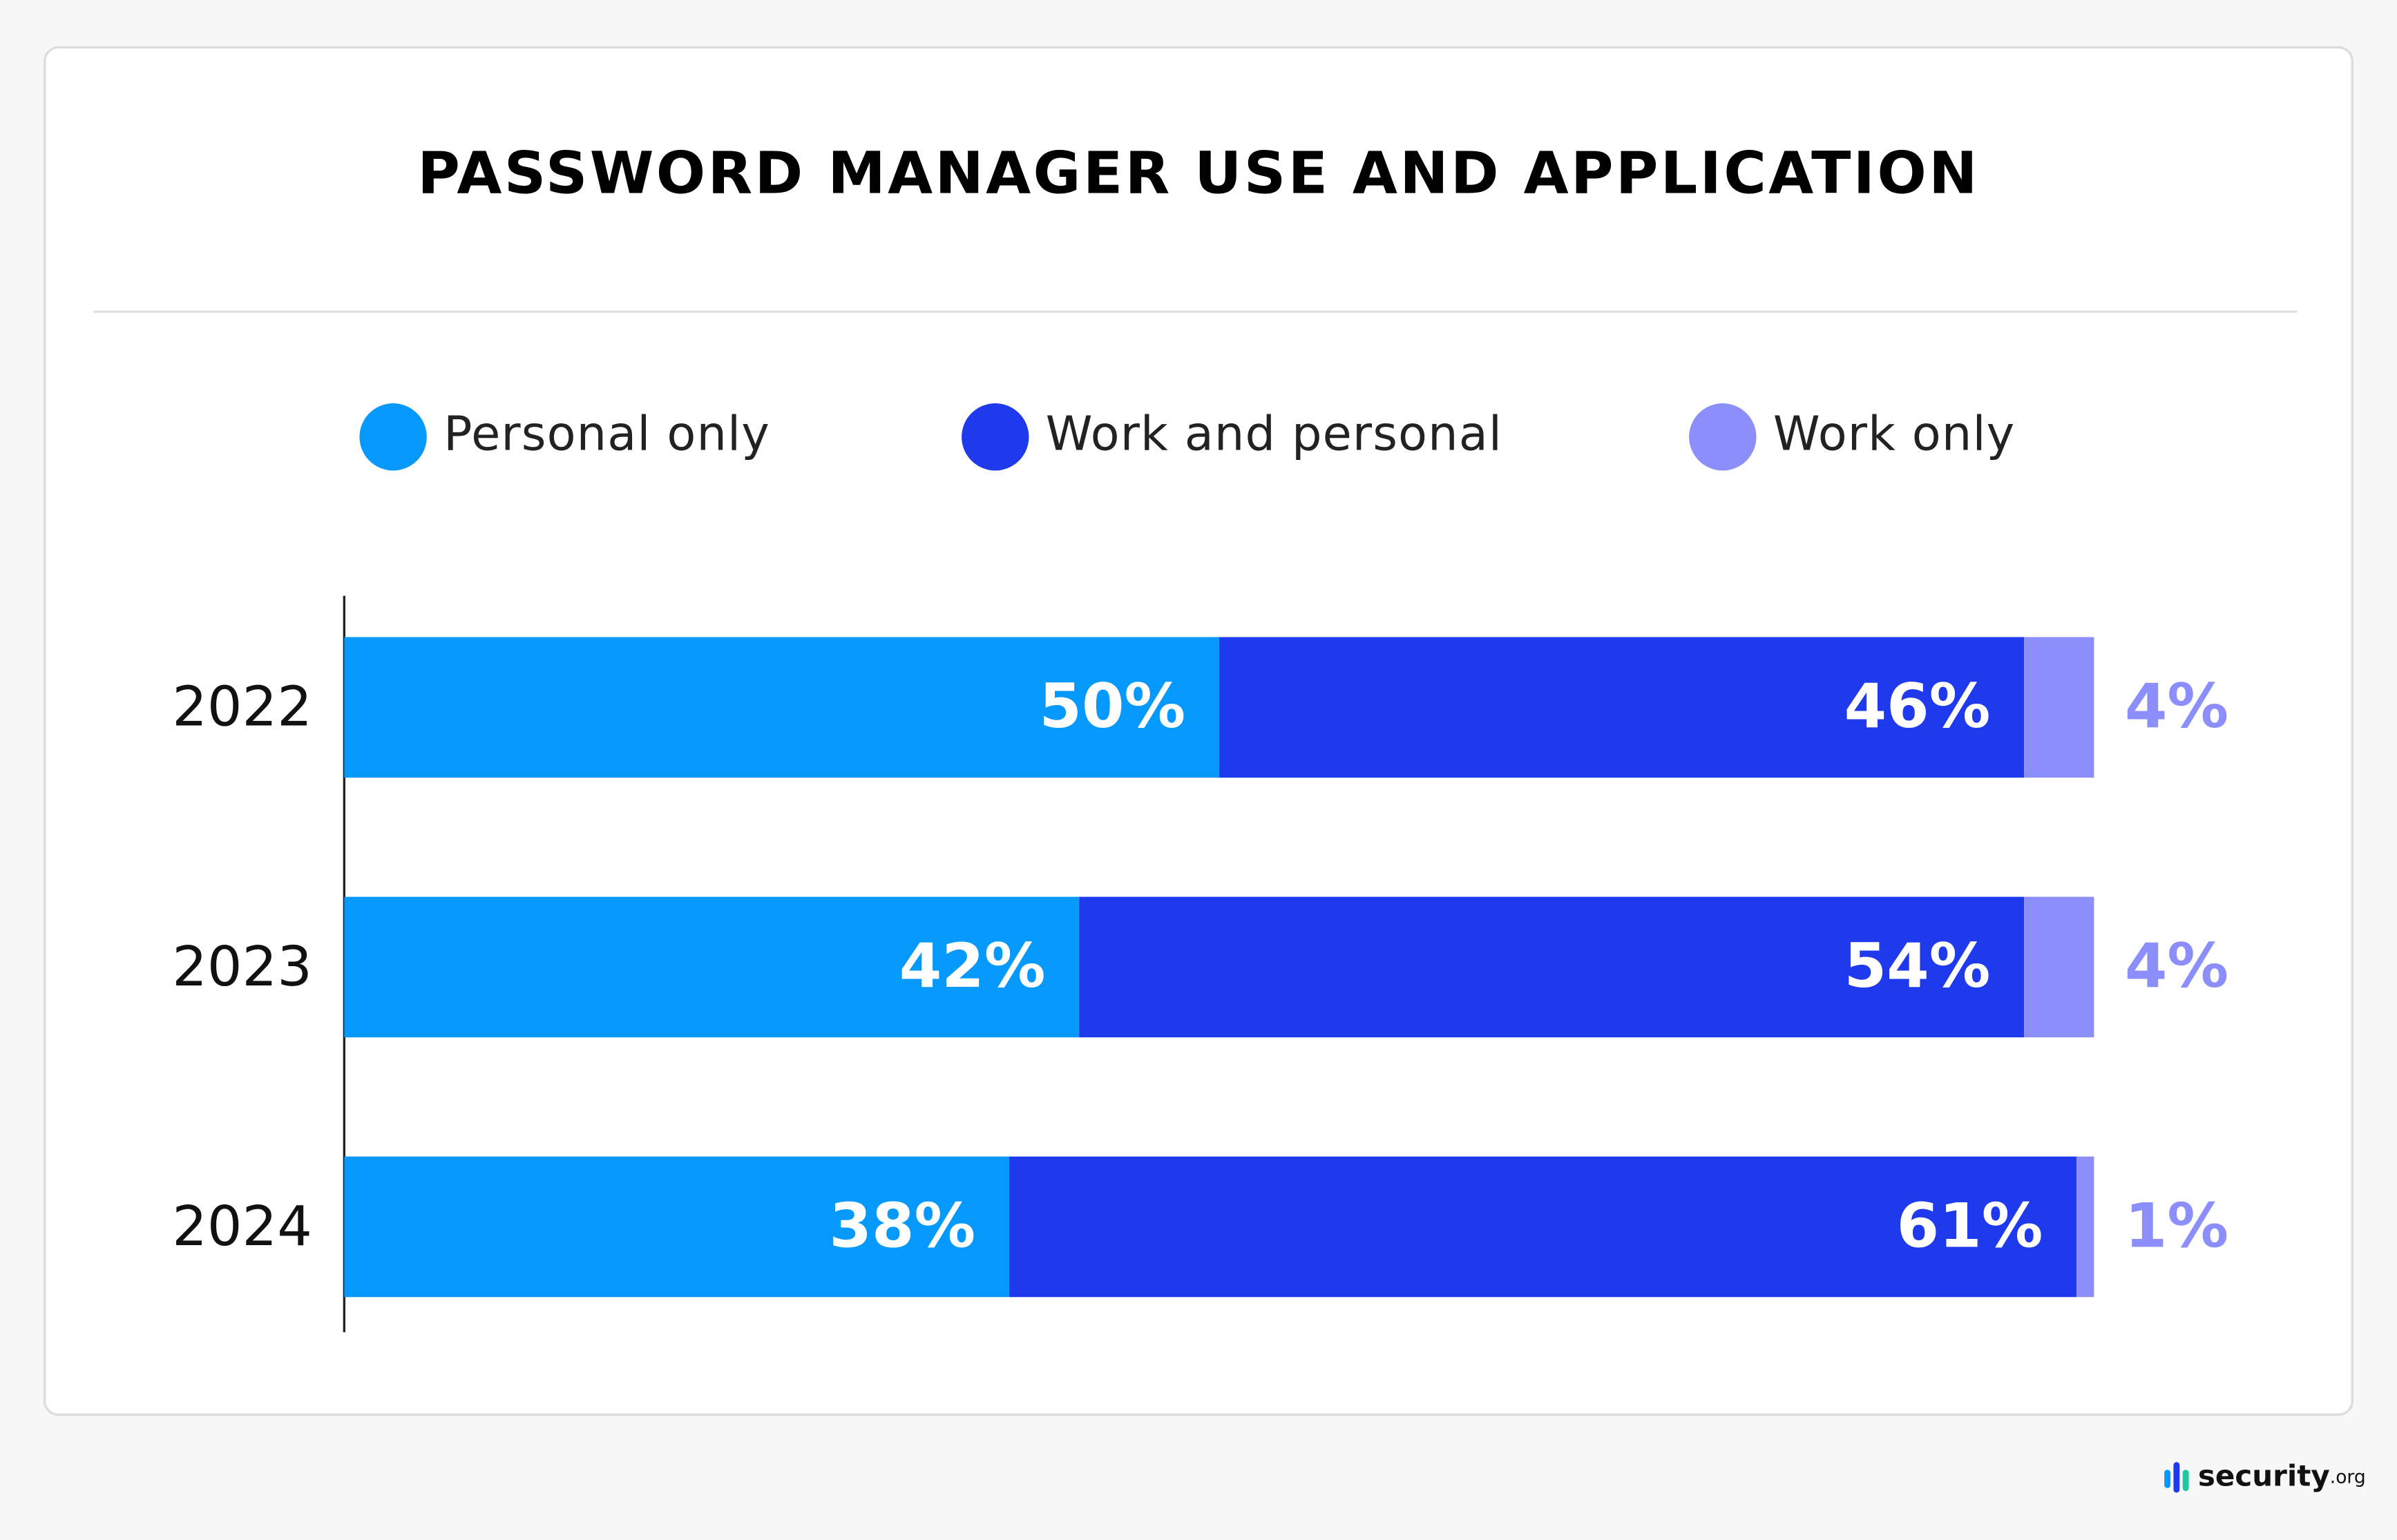 The height and width of the screenshot is (1540, 2397). I want to click on value-label: 42%, so click(973, 965).